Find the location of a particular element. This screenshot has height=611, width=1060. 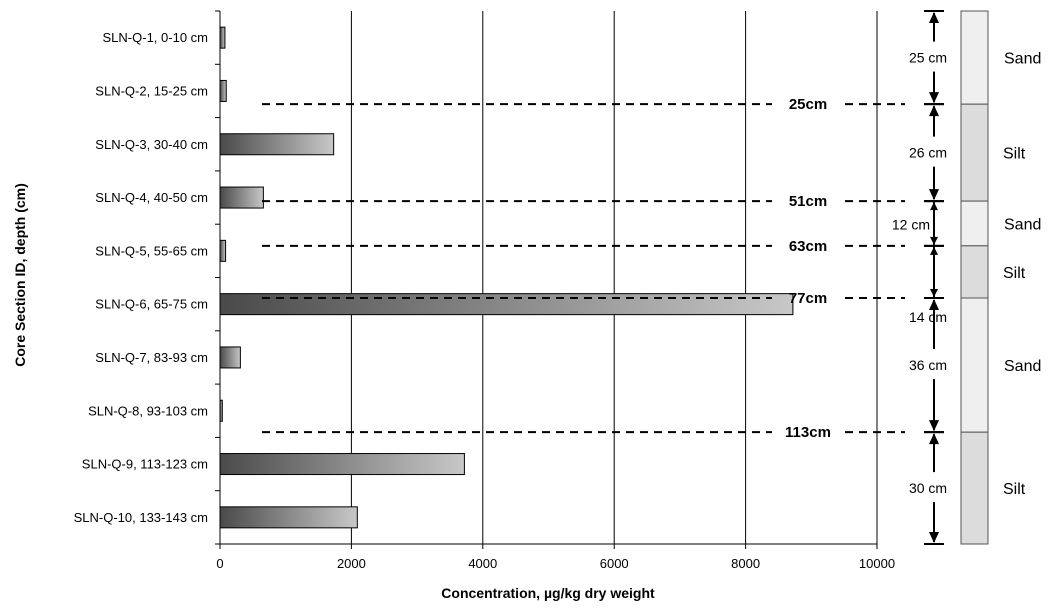

layer-thickness-label: 30 cm is located at coordinates (928, 488).